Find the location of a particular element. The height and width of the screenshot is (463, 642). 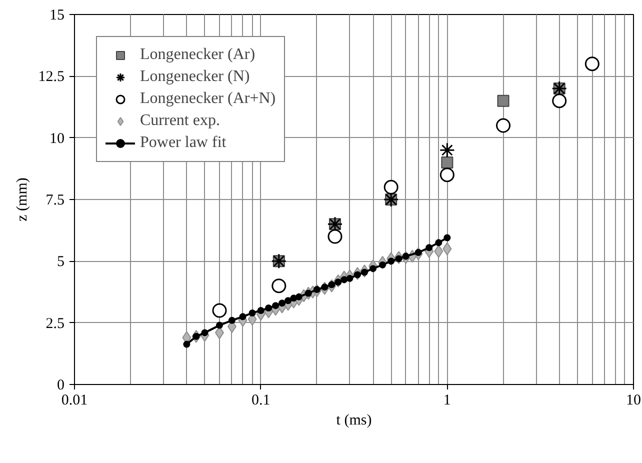

legend-label: Longenecker (Ar) is located at coordinates (198, 55).